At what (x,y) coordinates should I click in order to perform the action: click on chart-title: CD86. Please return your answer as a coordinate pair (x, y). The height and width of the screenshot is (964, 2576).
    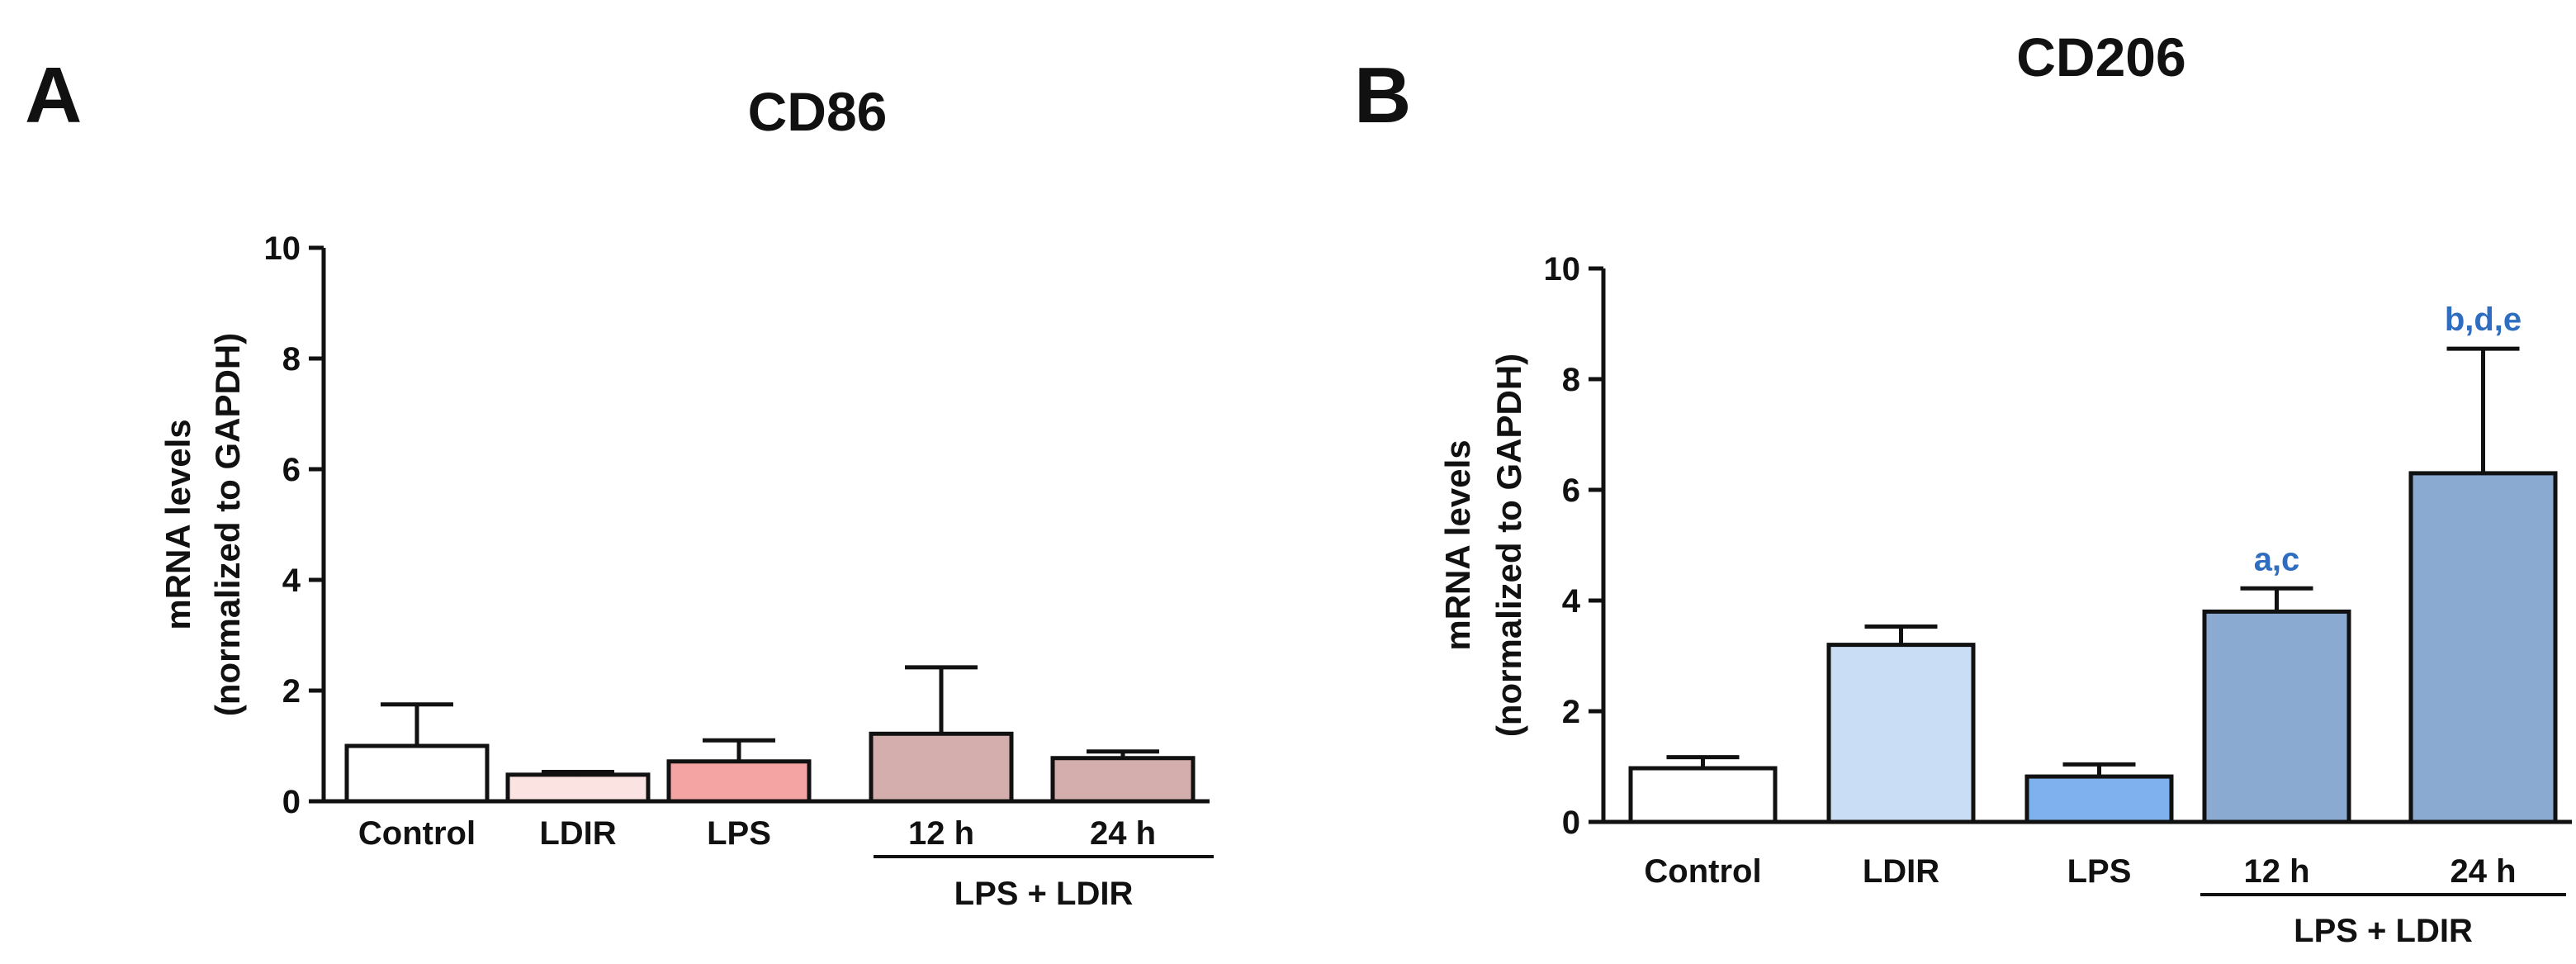
    Looking at the image, I should click on (818, 111).